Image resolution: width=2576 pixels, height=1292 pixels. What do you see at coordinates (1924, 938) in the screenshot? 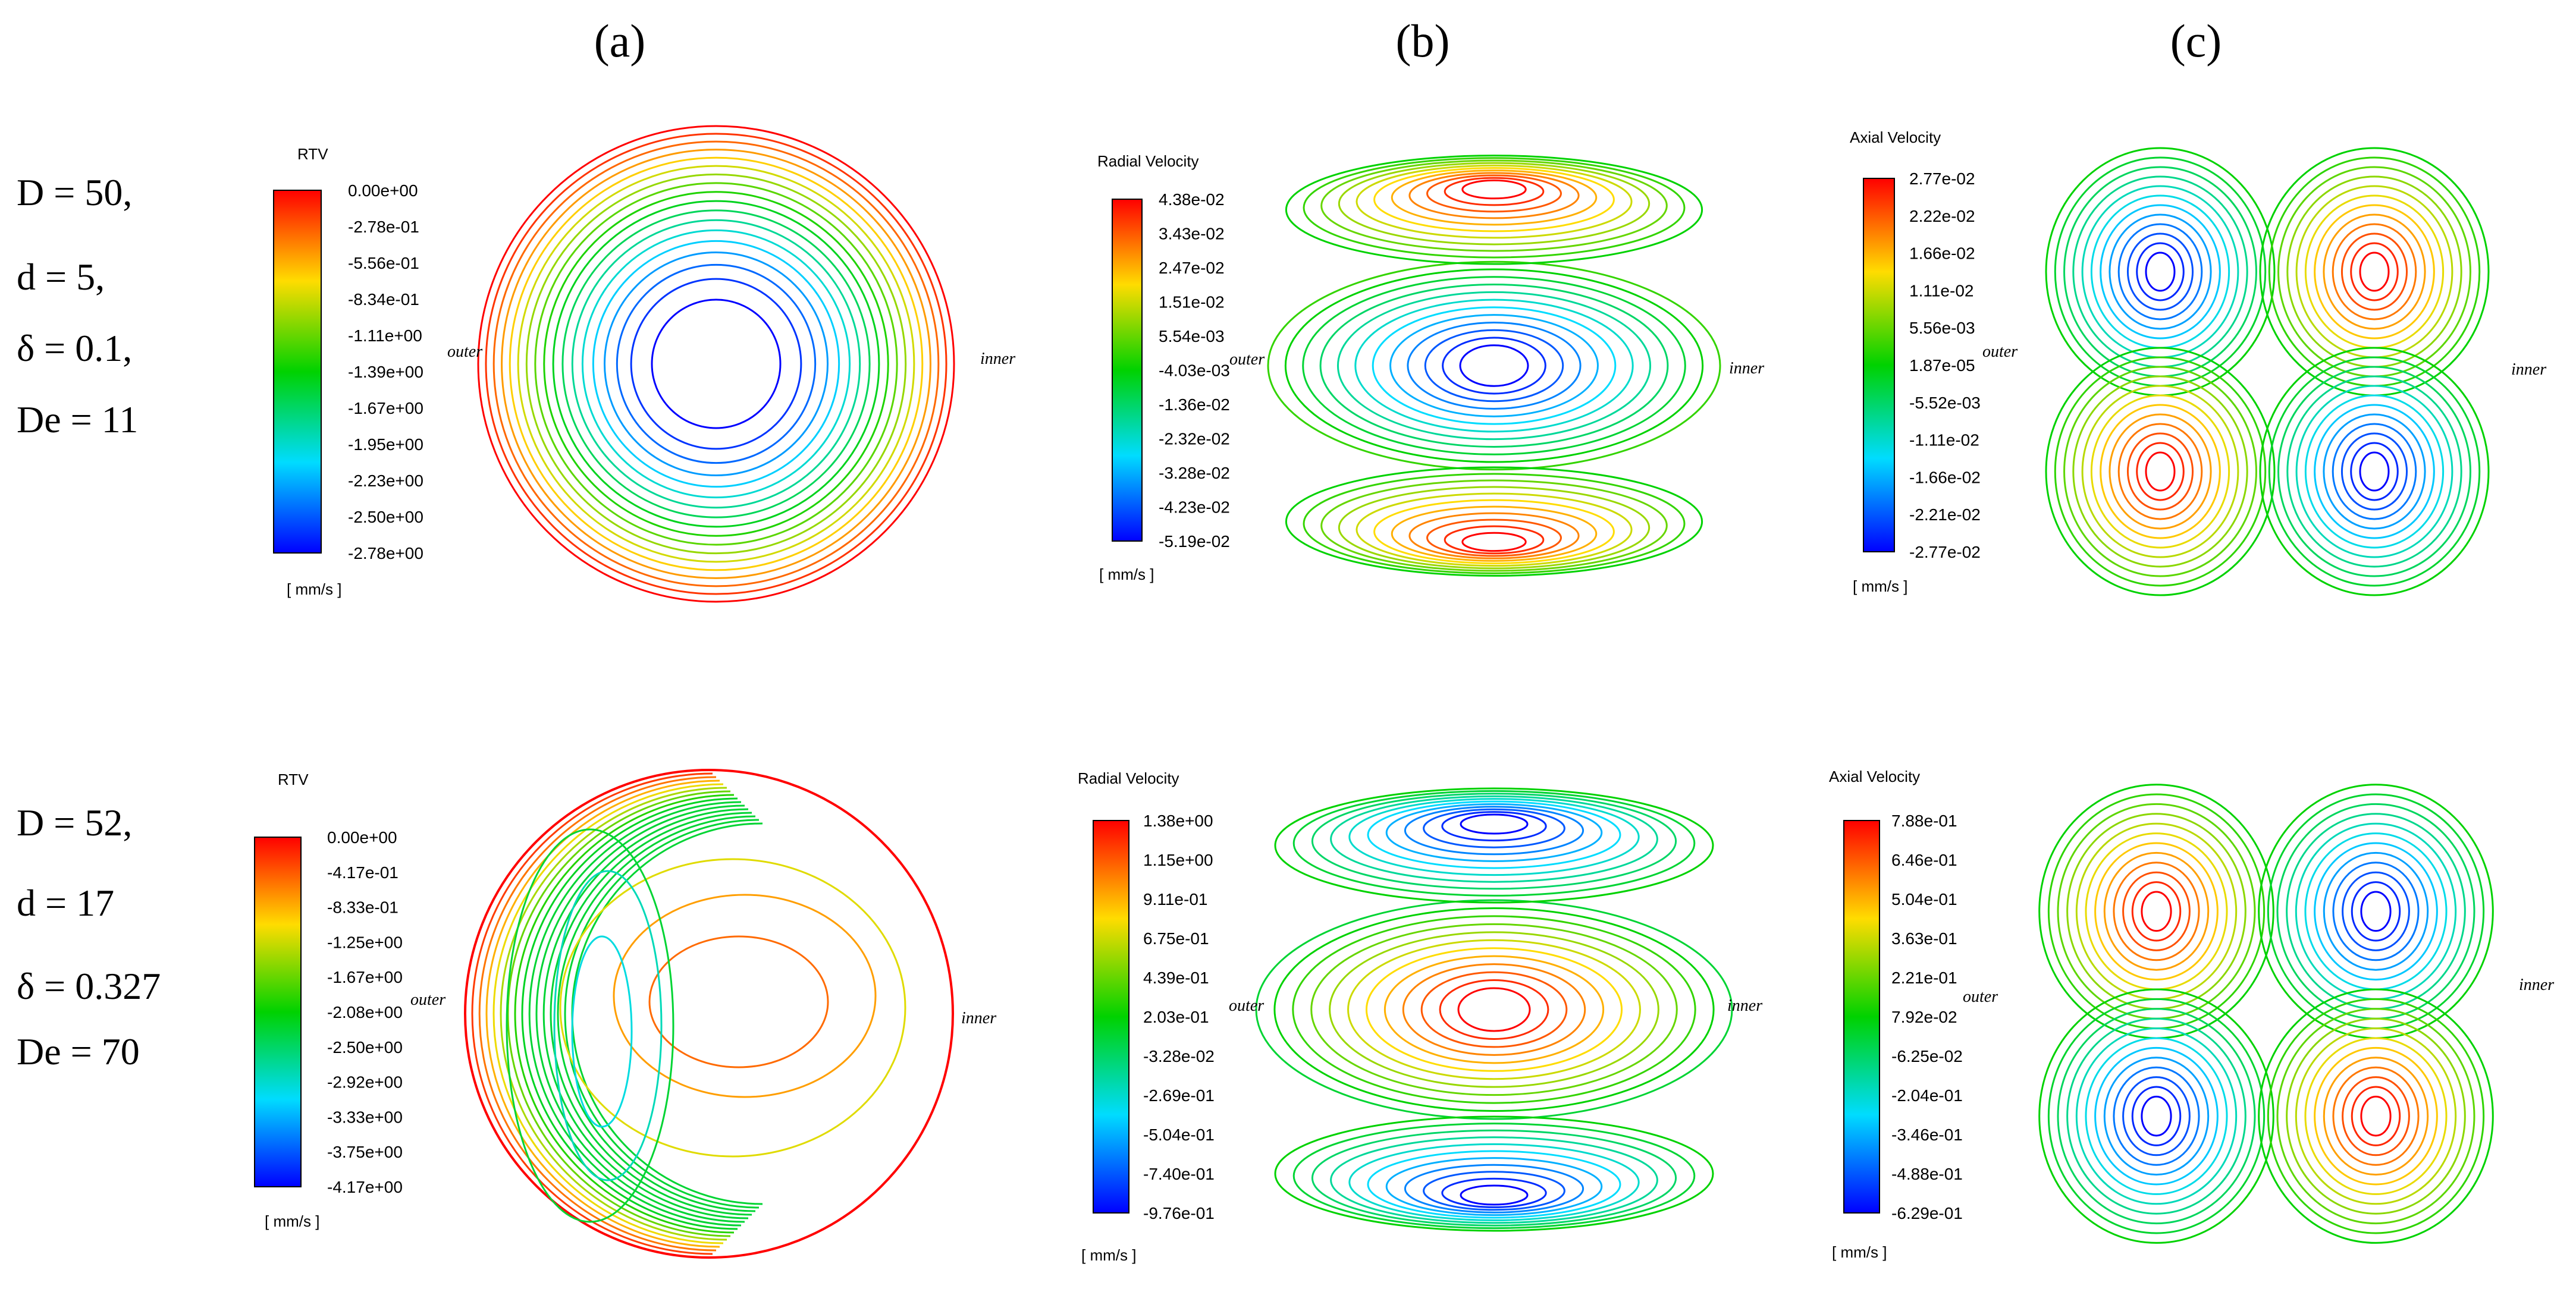
I see `colorbar-tick-label: 3.63e-01` at bounding box center [1924, 938].